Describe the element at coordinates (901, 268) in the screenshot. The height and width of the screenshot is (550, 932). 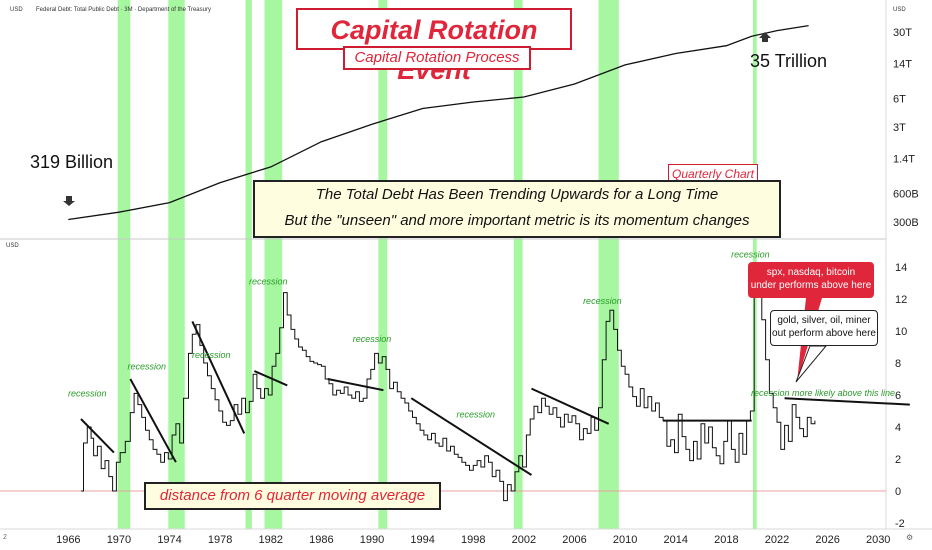
I see `bottom-y-tick-label: 14` at that location.